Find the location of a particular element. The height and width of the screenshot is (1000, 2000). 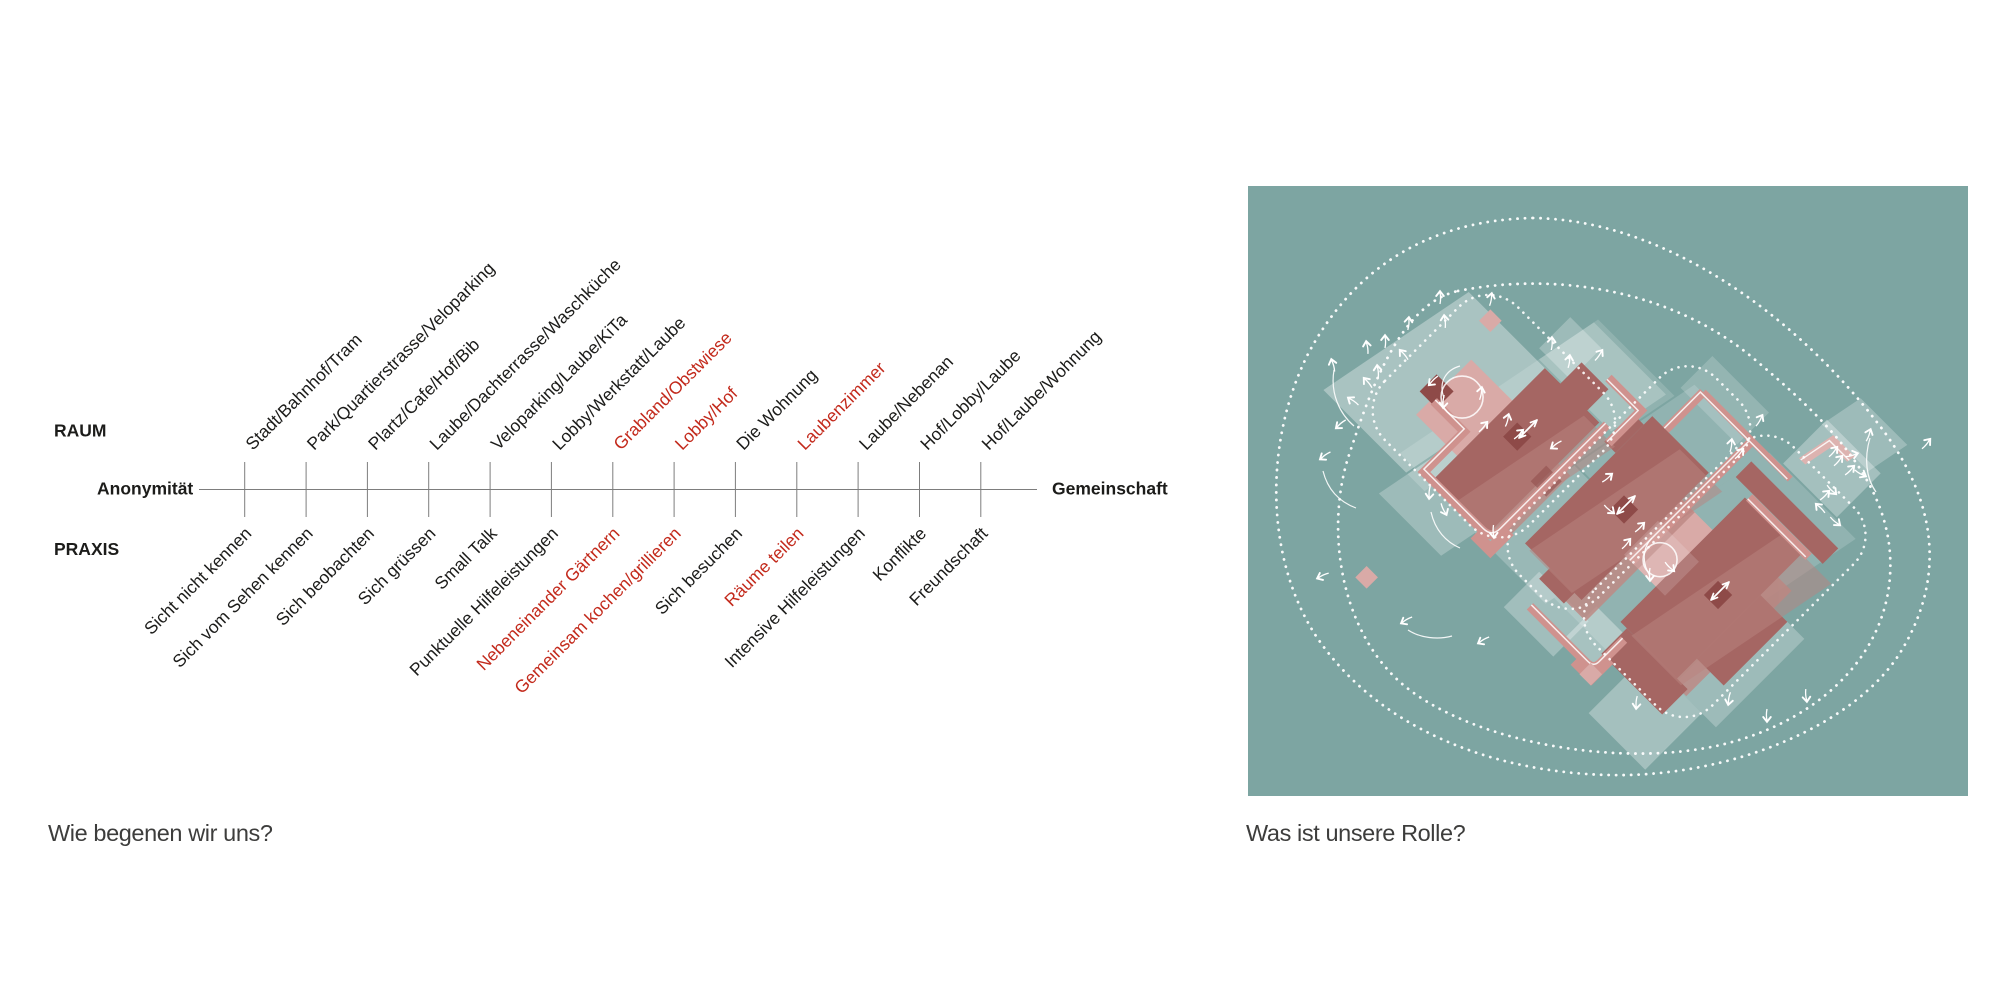

svg-text: Stadt/Bahnhof/Tram is located at coordinates (303, 391).